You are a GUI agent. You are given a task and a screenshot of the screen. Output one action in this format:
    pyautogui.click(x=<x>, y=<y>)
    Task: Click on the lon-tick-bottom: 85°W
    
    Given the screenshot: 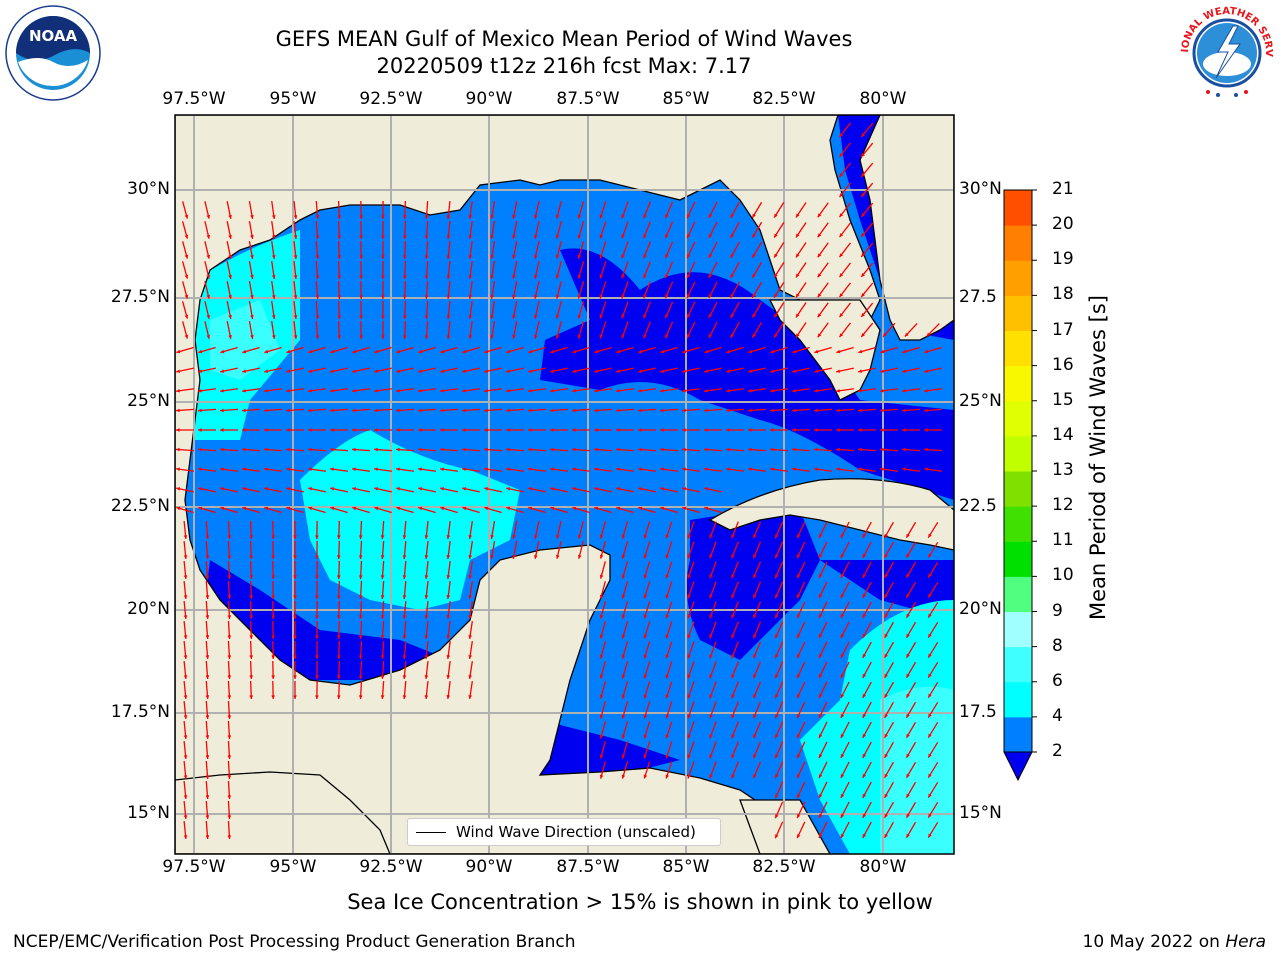 What is the action you would take?
    pyautogui.click(x=686, y=867)
    